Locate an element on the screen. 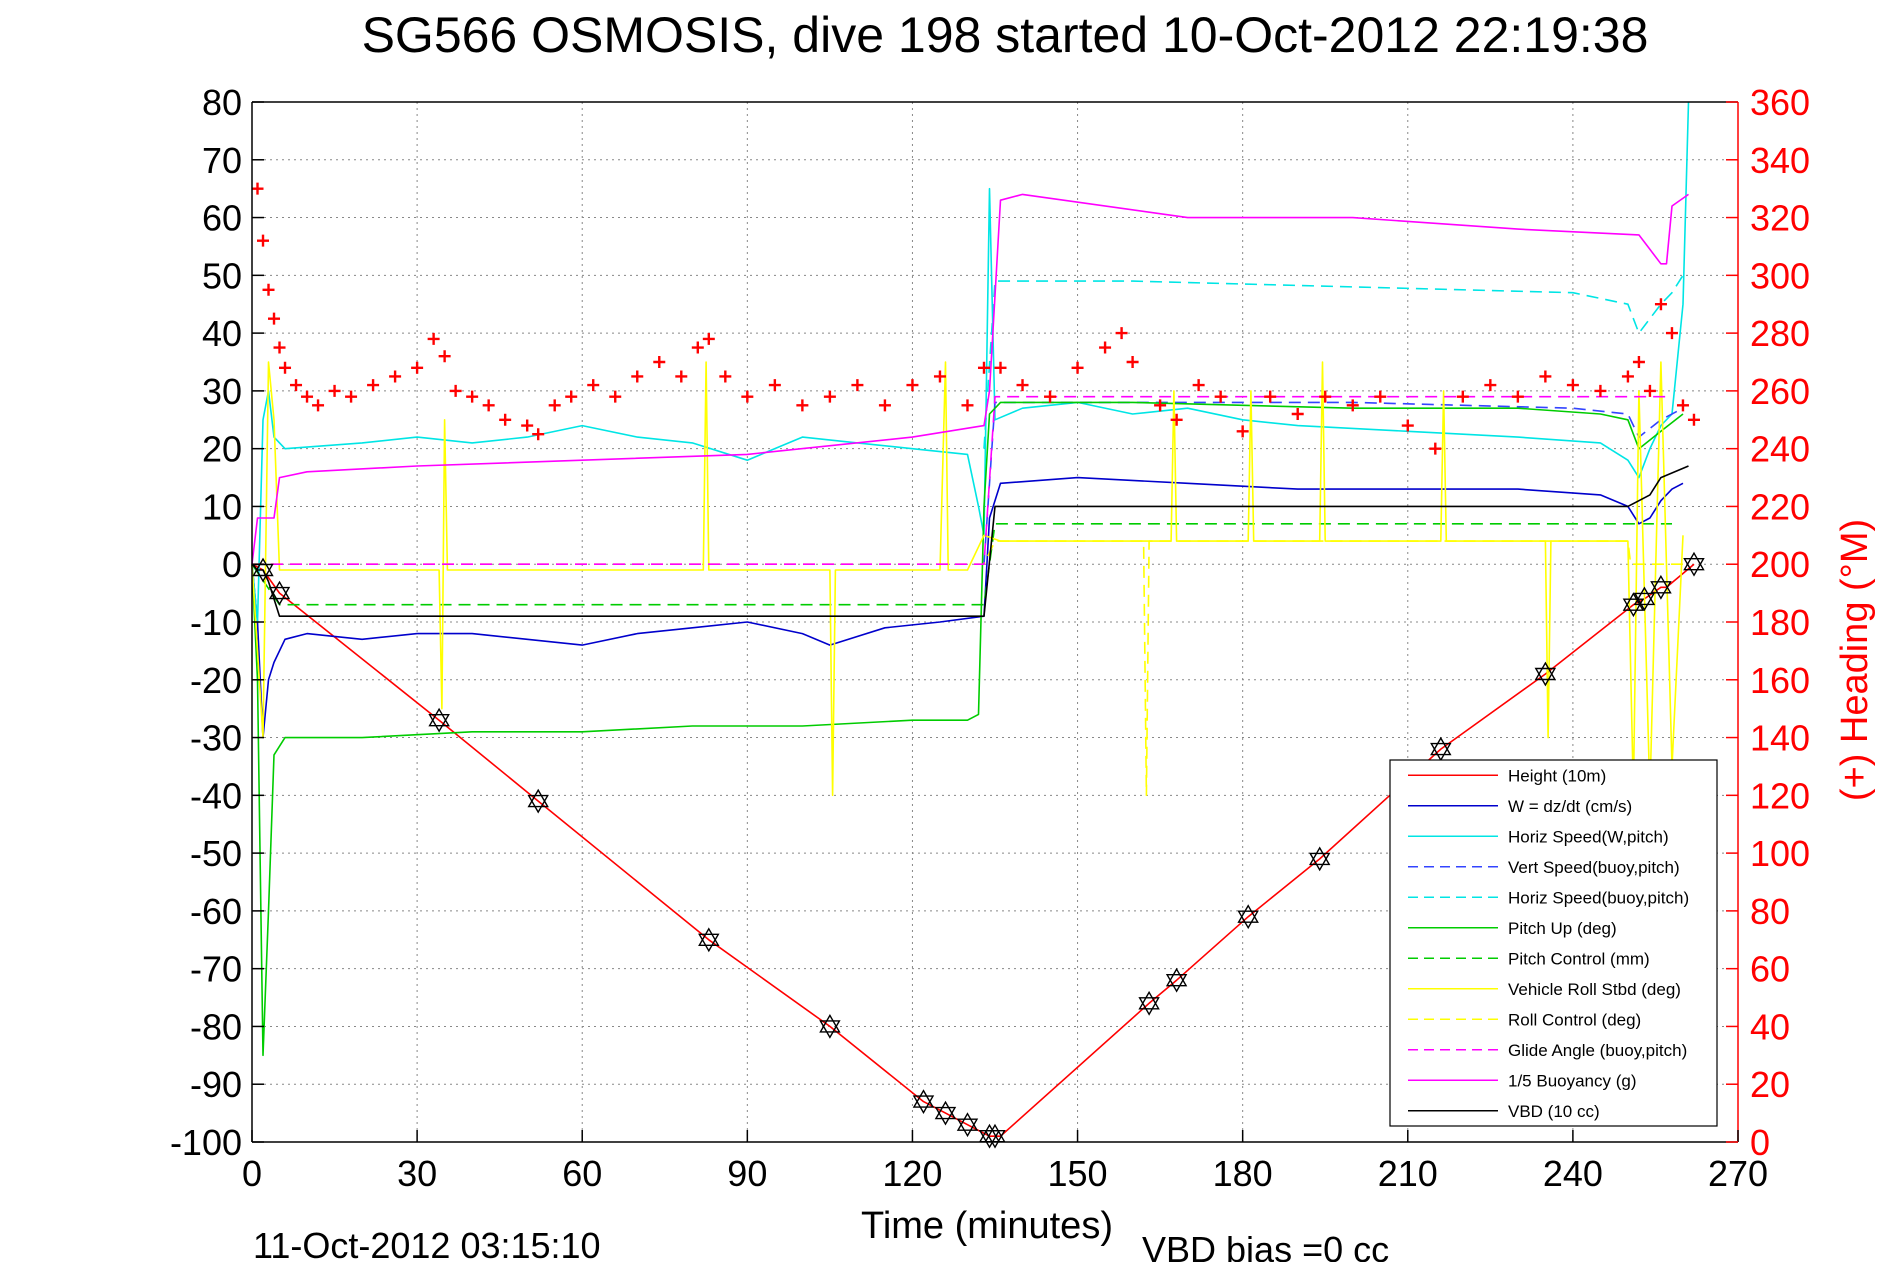  vbd-bias-label: VBD bias =0 cc is located at coordinates (1265, 1245).